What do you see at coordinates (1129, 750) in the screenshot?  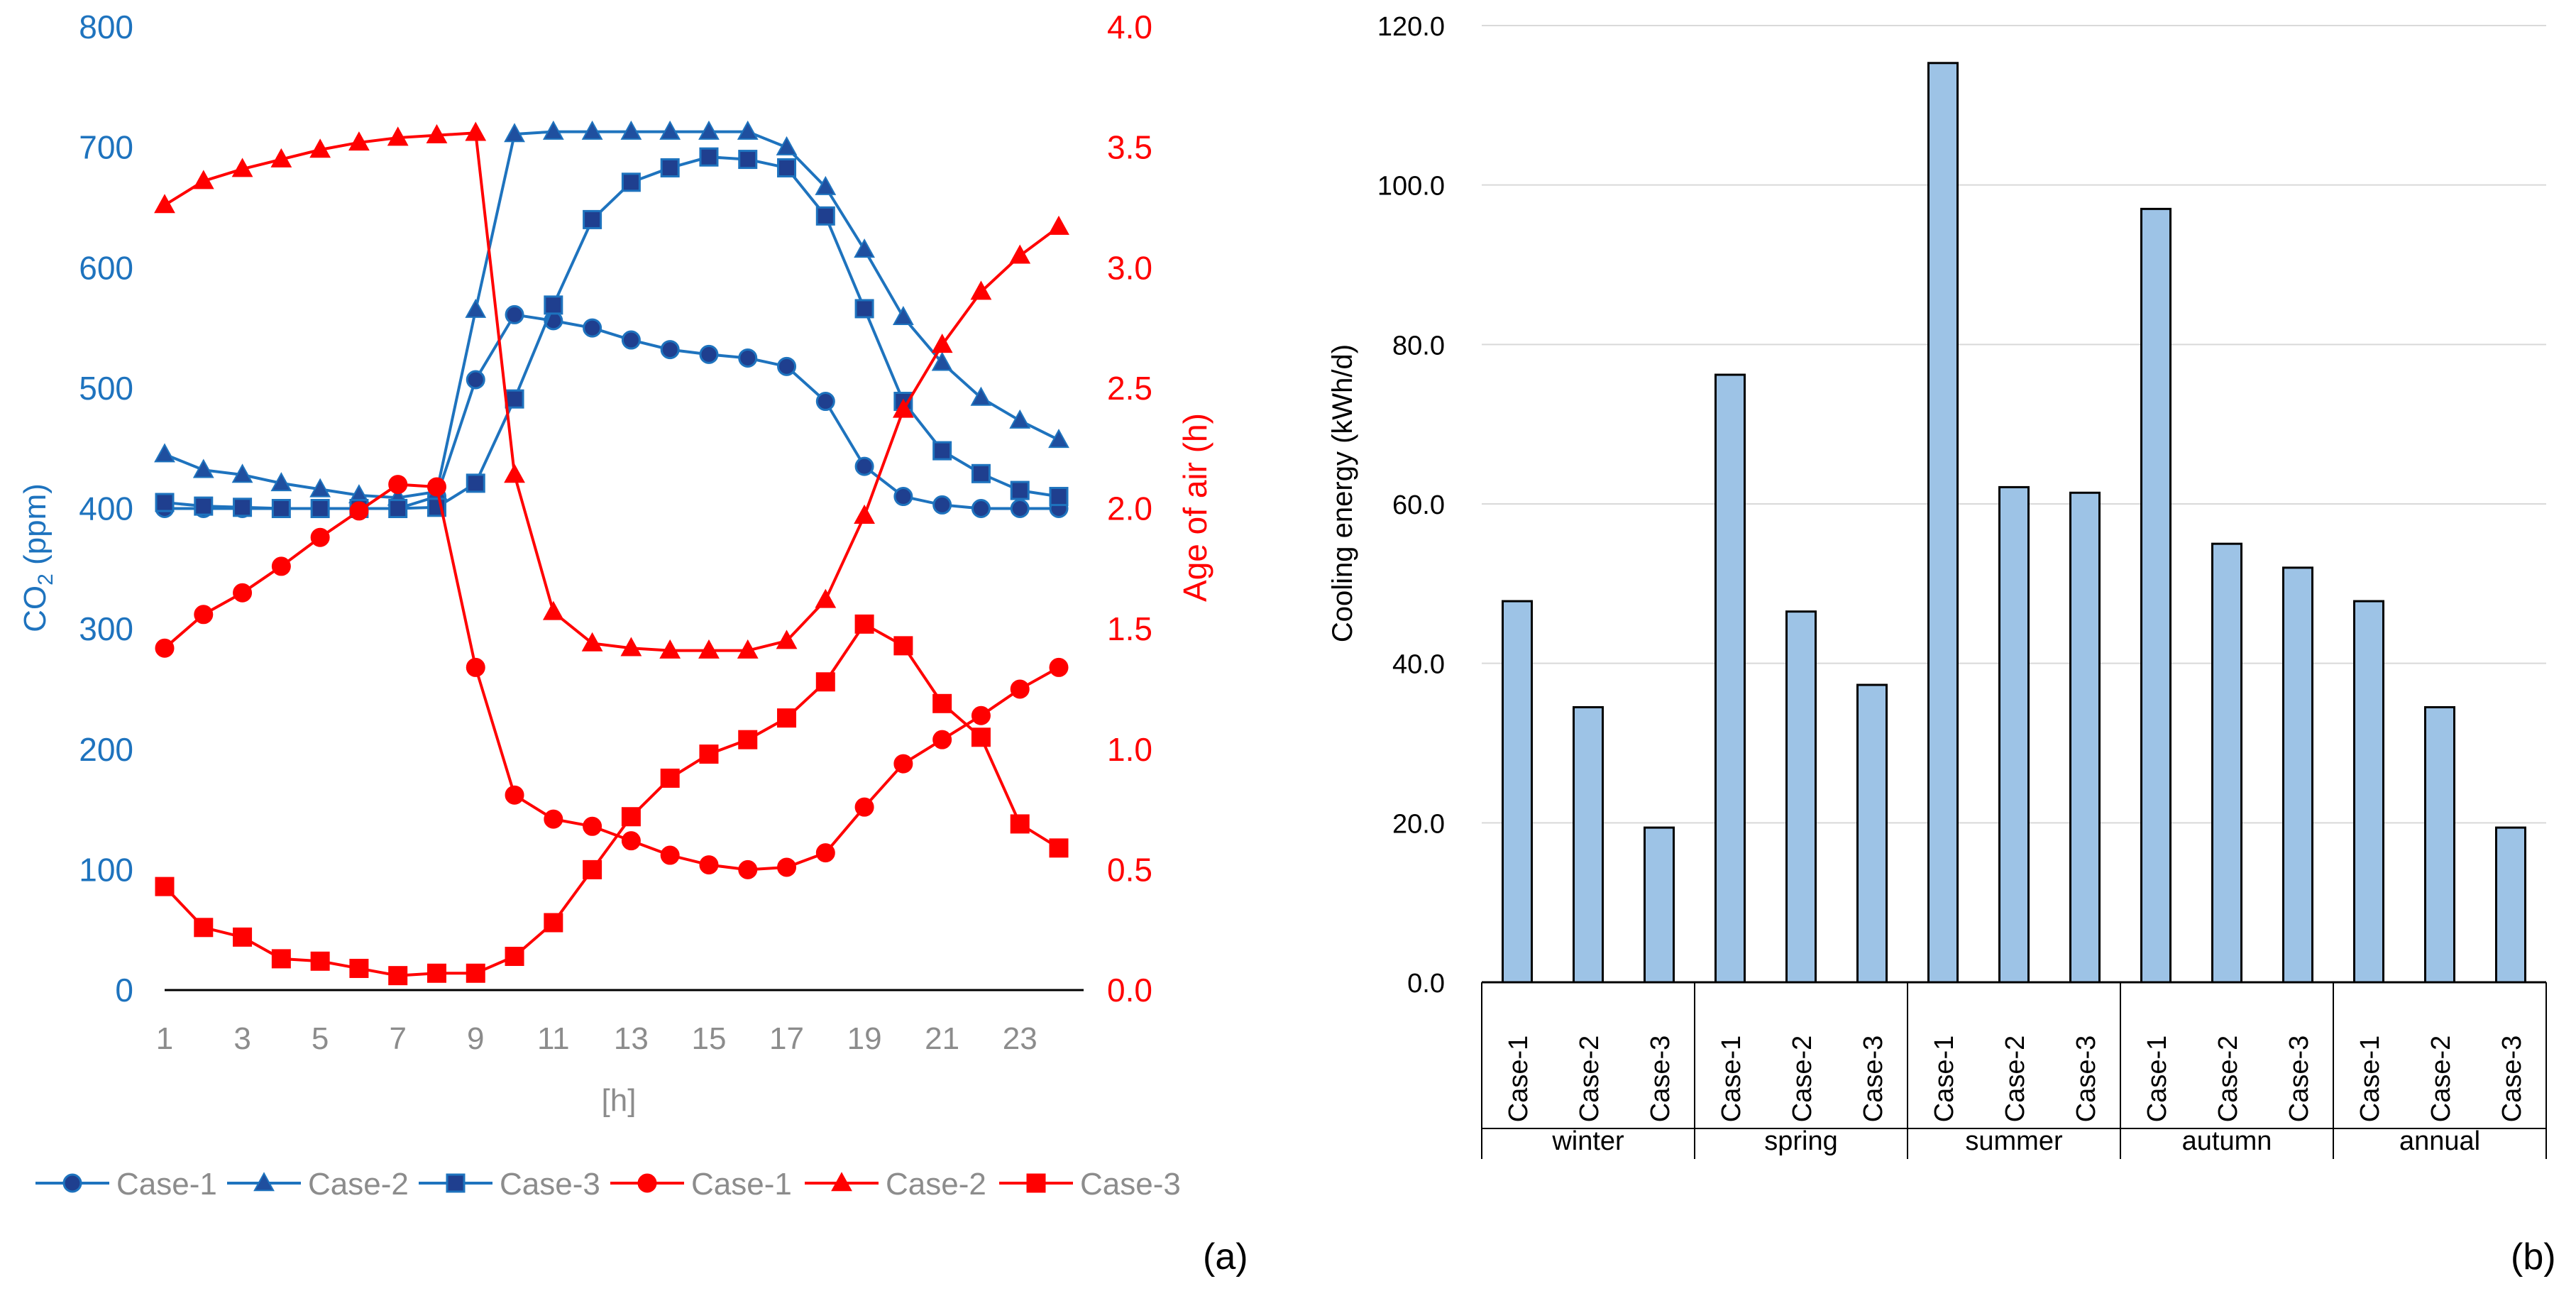 I see `right-y-tick-label: 1.0` at bounding box center [1129, 750].